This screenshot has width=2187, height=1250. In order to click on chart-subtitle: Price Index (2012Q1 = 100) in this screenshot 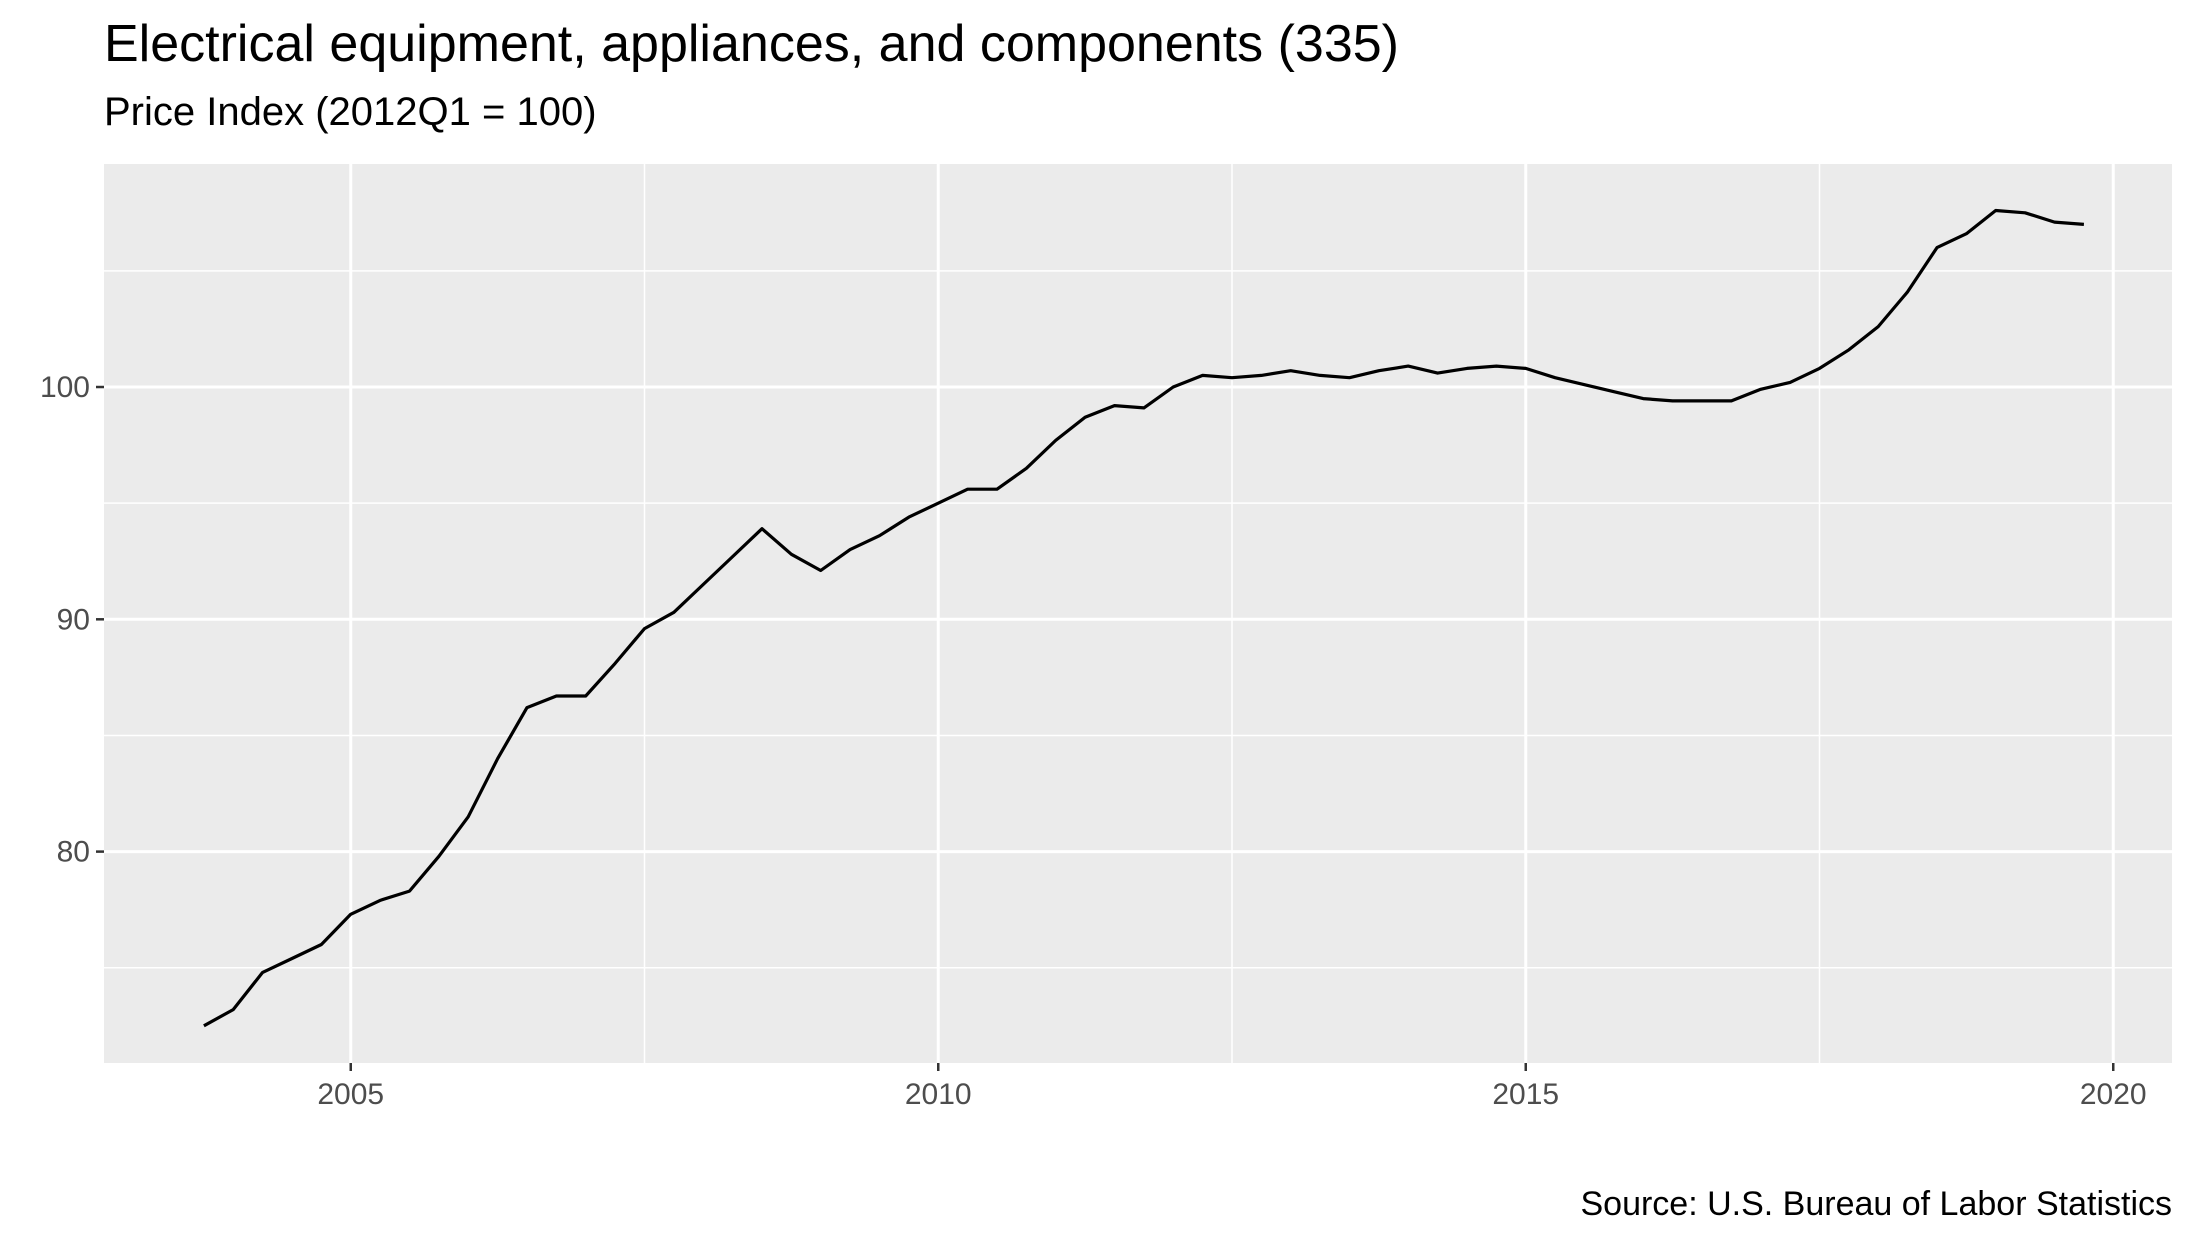, I will do `click(350, 112)`.